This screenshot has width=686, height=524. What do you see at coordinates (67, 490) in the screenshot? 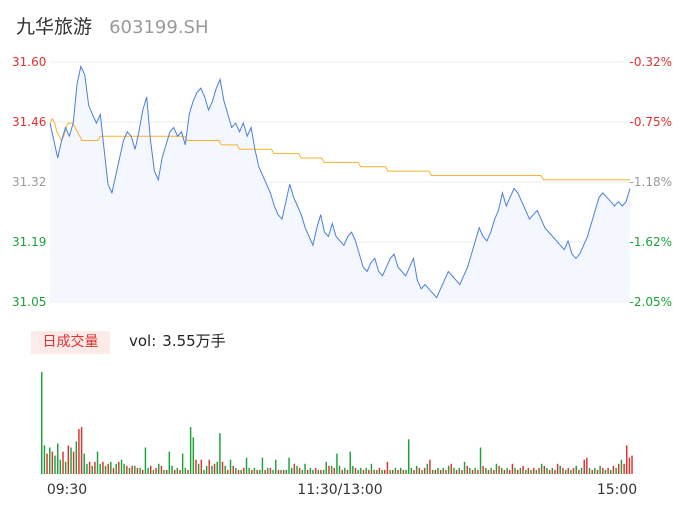
I see `x-tick-label: 09:30` at bounding box center [67, 490].